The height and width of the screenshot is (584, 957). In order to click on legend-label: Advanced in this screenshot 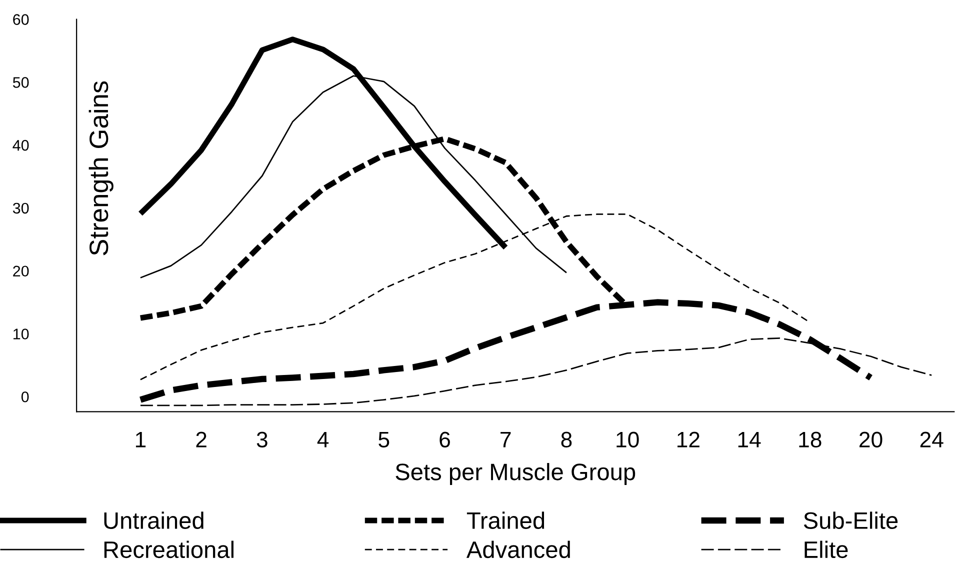, I will do `click(518, 549)`.